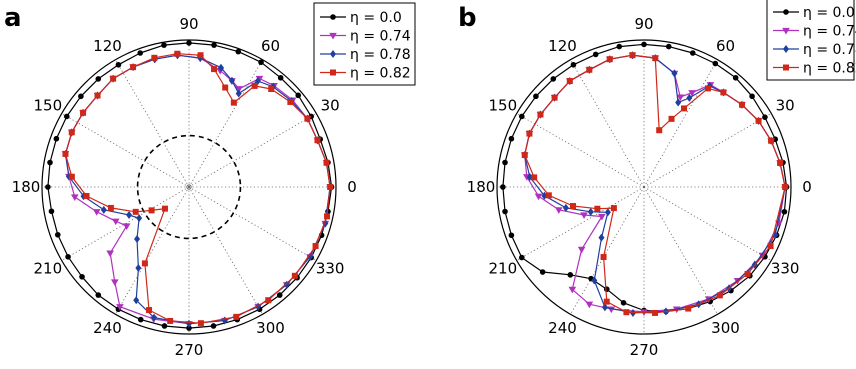 The image size is (856, 369). What do you see at coordinates (270, 46) in the screenshot?
I see `angle-label-60: 60` at bounding box center [270, 46].